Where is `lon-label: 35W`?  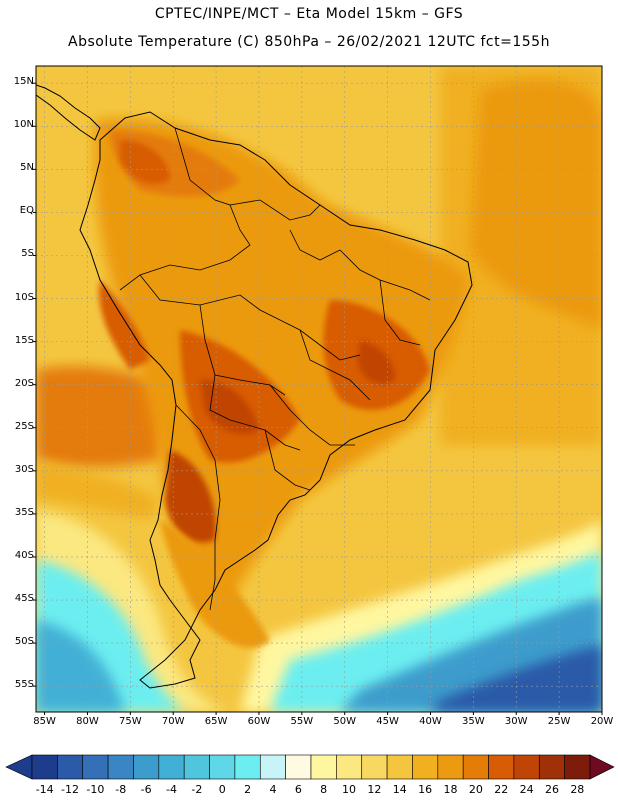
lon-label: 35W is located at coordinates (473, 721).